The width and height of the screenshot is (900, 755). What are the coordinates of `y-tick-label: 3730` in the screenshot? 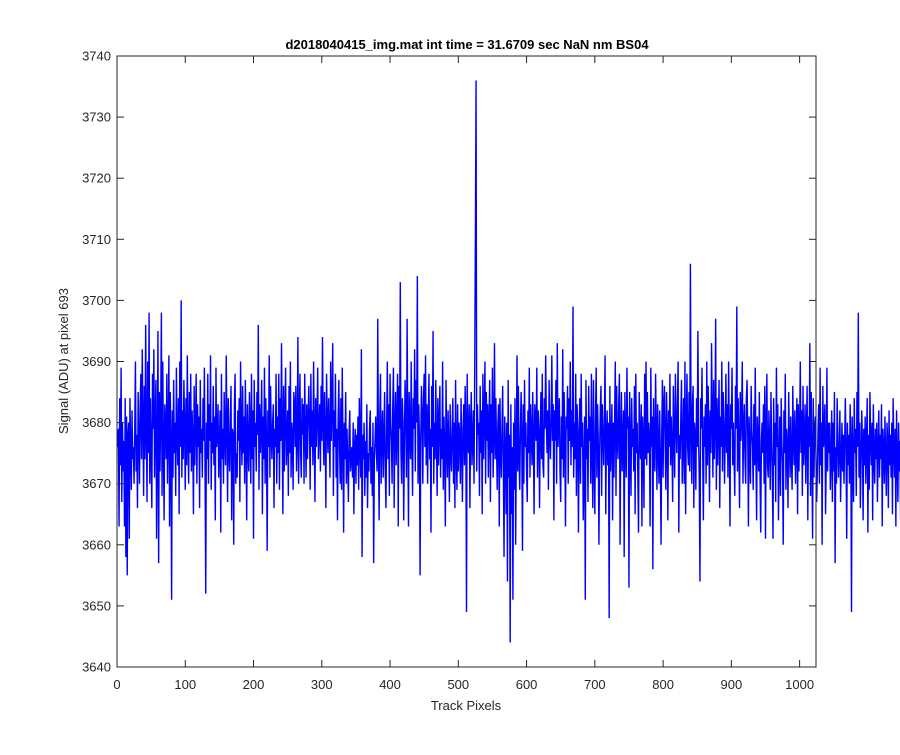 It's located at (96, 117).